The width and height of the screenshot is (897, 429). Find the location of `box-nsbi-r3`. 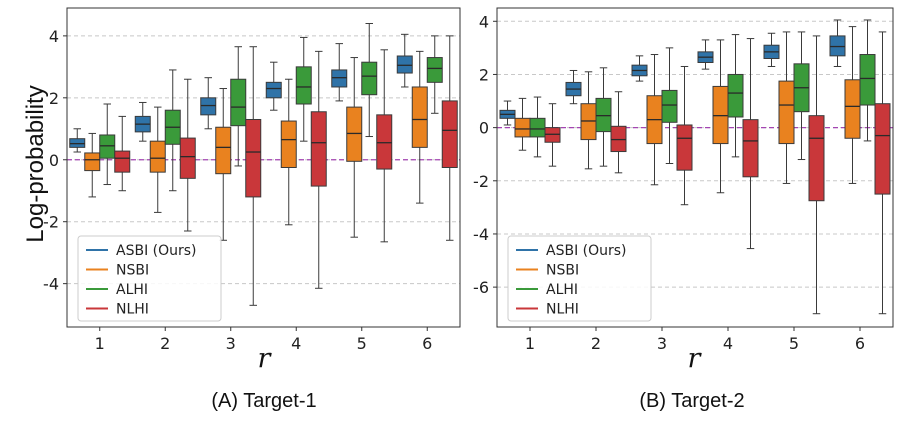

box-nsbi-r3 is located at coordinates (223, 164).